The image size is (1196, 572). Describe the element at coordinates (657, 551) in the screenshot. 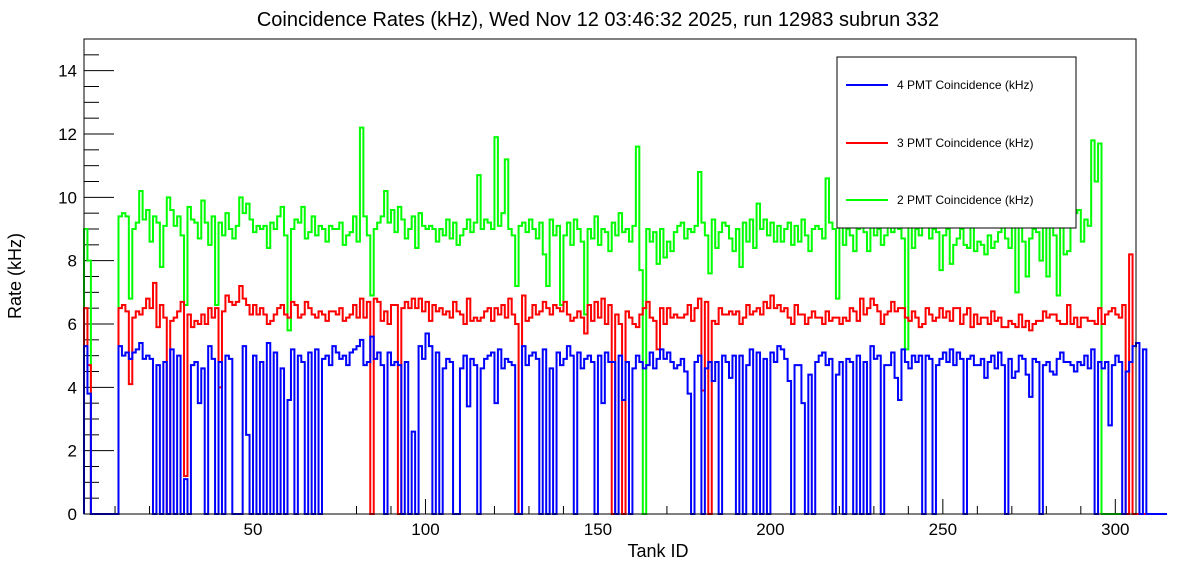

I see `x-axis-label: Tank ID` at that location.